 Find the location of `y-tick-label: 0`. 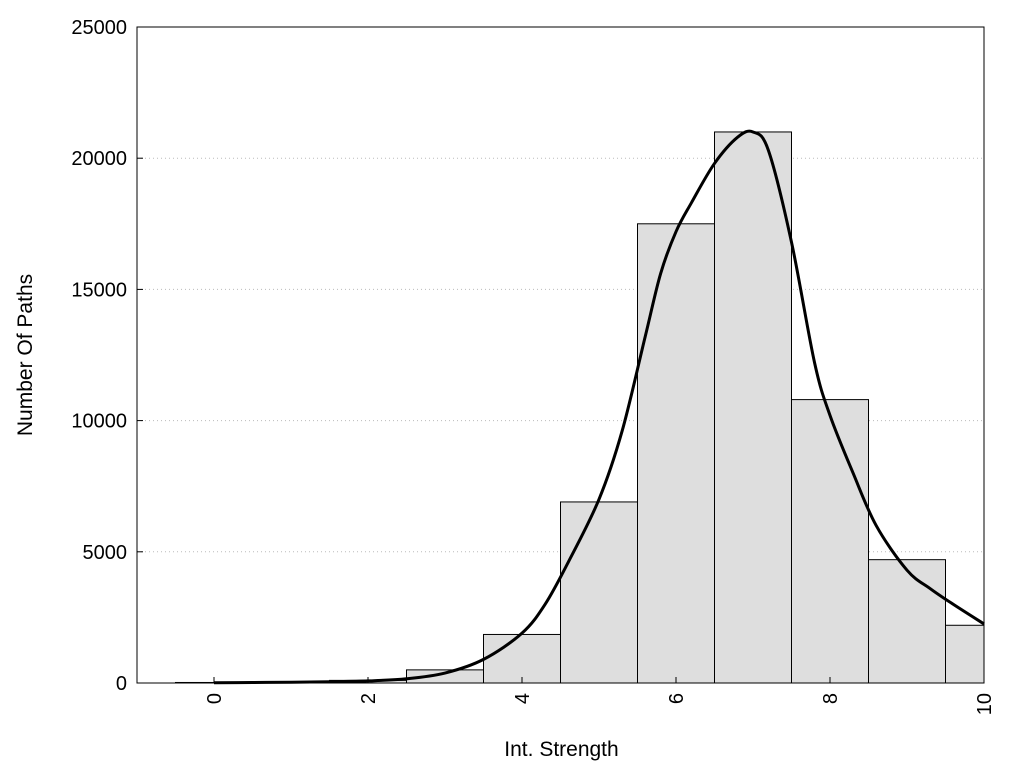

y-tick-label: 0 is located at coordinates (121, 684).